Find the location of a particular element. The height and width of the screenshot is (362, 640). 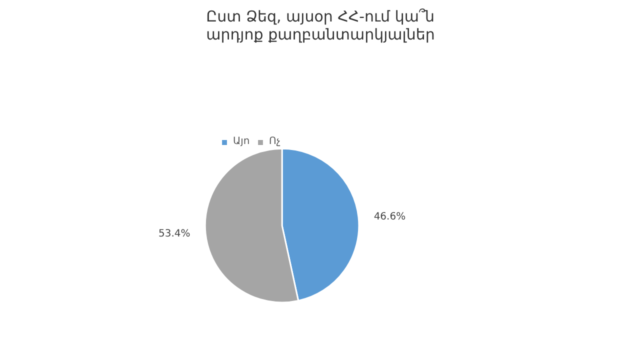

legend-label: Այո is located at coordinates (242, 141).